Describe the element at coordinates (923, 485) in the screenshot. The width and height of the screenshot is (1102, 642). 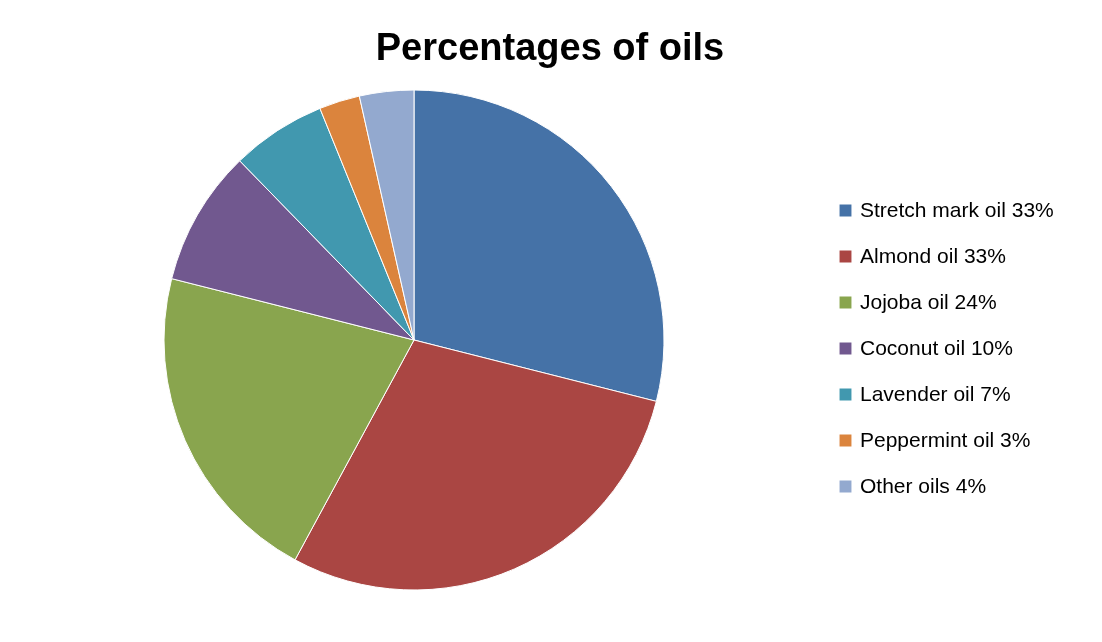
I see `legend-label: Other oils 4%` at that location.